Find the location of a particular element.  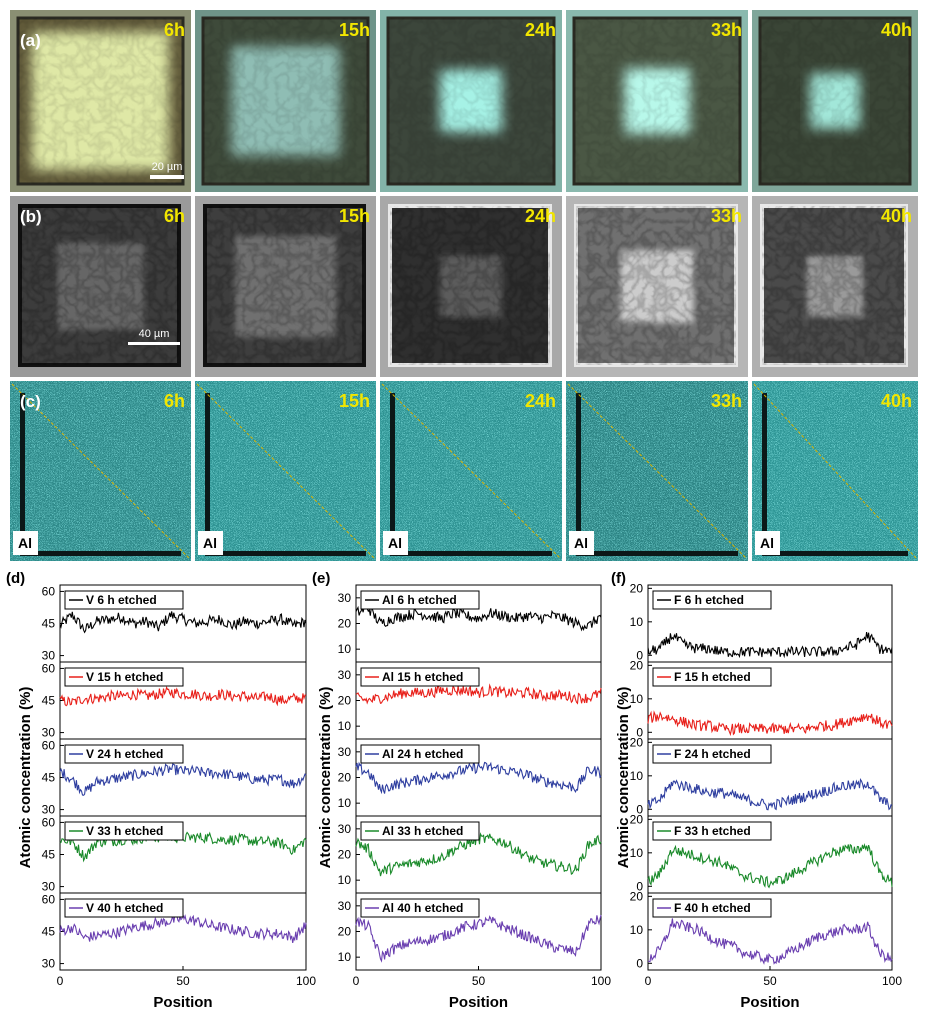

subplot: 0 10 20 F 6 h etched is located at coordinates (761, 622).